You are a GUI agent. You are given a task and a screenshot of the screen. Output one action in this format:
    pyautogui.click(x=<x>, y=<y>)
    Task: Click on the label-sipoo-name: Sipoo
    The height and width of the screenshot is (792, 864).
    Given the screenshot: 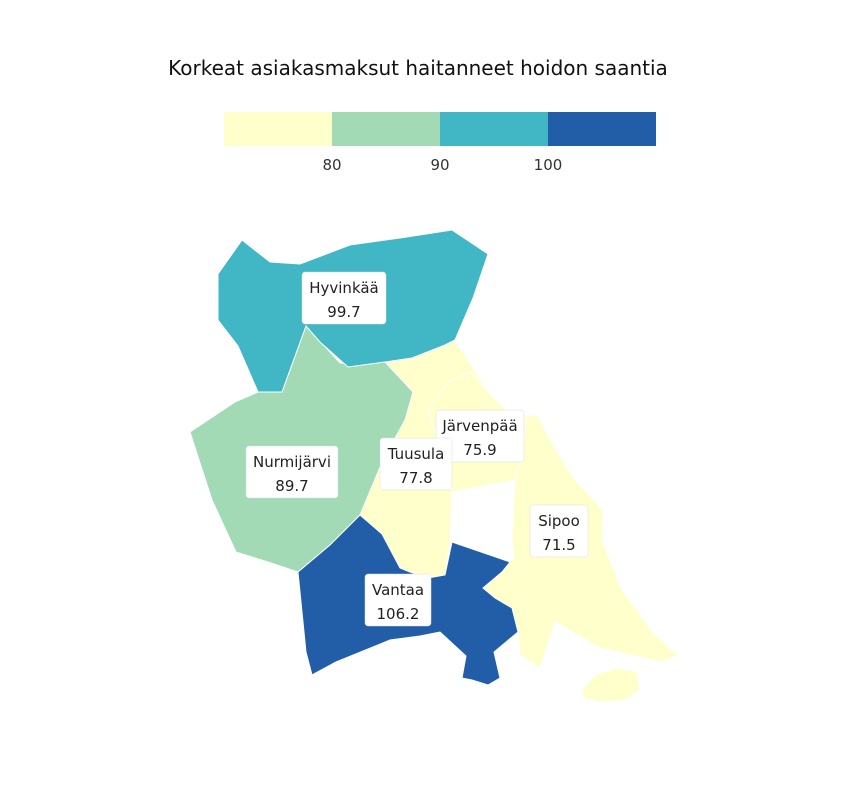 What is the action you would take?
    pyautogui.click(x=559, y=521)
    